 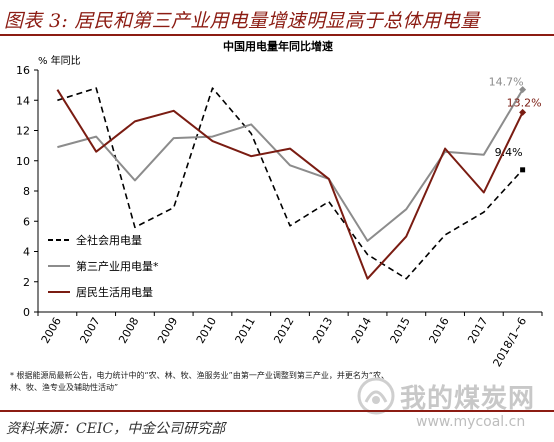 I want to click on legend-label-0: 全社会用电量, so click(x=109, y=240).